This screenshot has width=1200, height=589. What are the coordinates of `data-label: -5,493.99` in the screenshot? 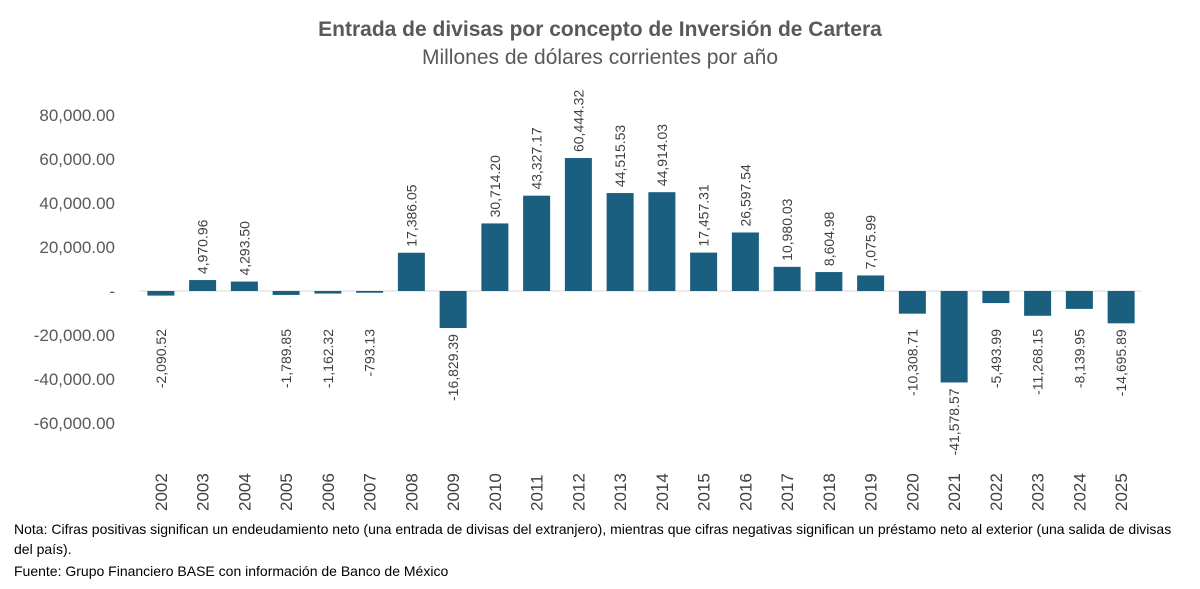 It's located at (996, 358).